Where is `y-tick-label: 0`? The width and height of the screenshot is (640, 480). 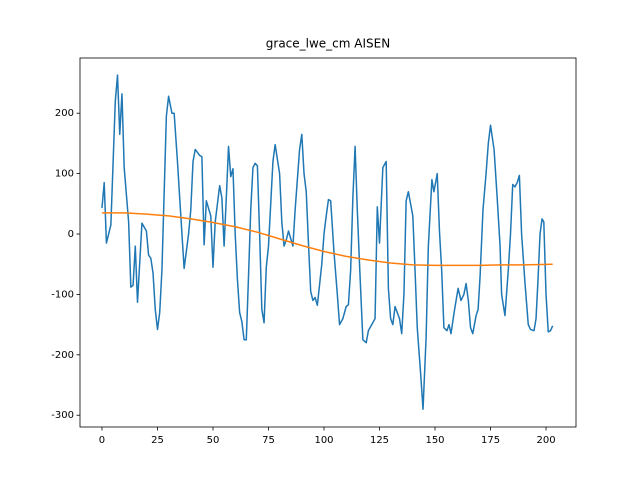
y-tick-label: 0 is located at coordinates (71, 234).